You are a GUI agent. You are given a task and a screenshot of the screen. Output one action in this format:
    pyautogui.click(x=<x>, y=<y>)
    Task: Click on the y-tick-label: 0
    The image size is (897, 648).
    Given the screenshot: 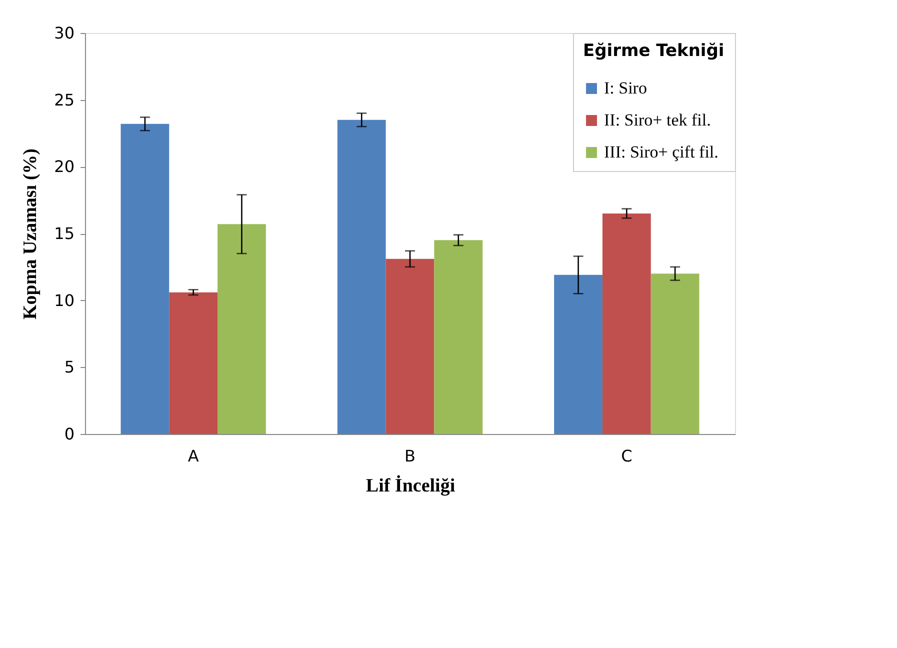 What is the action you would take?
    pyautogui.click(x=69, y=434)
    